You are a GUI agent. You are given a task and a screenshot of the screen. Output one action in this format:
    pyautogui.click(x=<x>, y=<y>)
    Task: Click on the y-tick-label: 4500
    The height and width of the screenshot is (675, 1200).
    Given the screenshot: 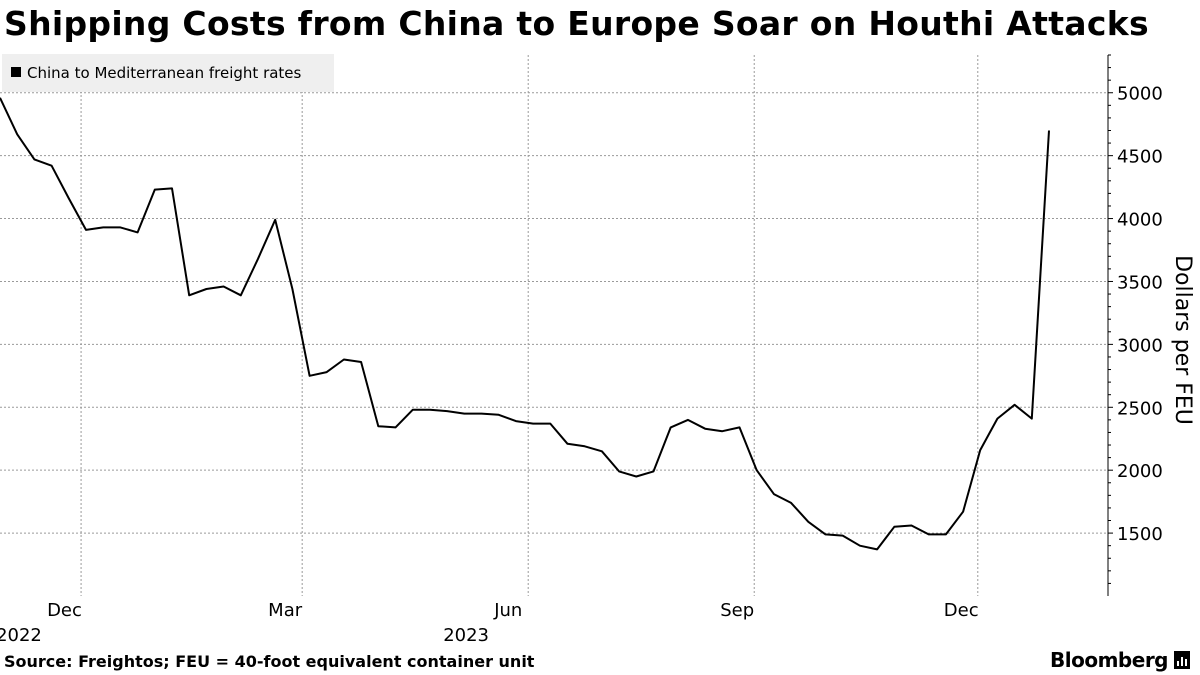 What is the action you would take?
    pyautogui.click(x=1140, y=157)
    